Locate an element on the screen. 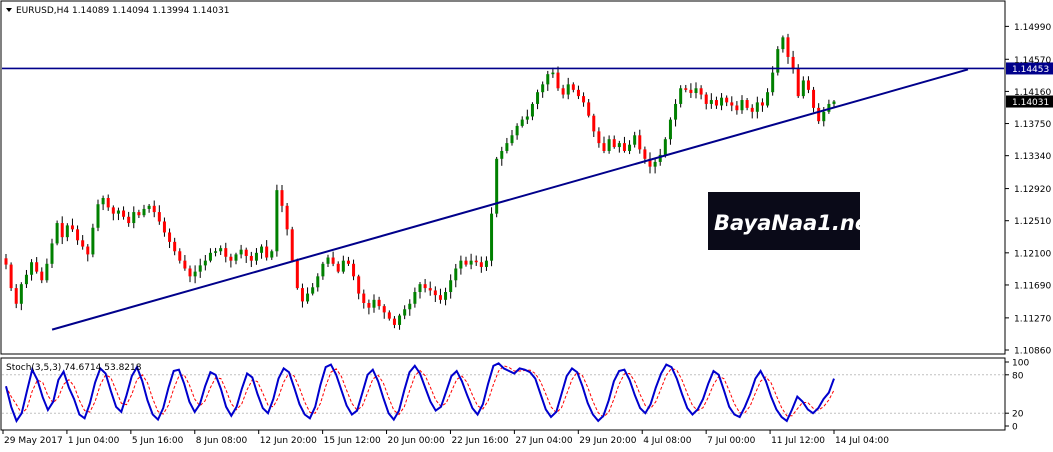 The height and width of the screenshot is (452, 1053). dropdown-triangle-icon is located at coordinates (9, 10).